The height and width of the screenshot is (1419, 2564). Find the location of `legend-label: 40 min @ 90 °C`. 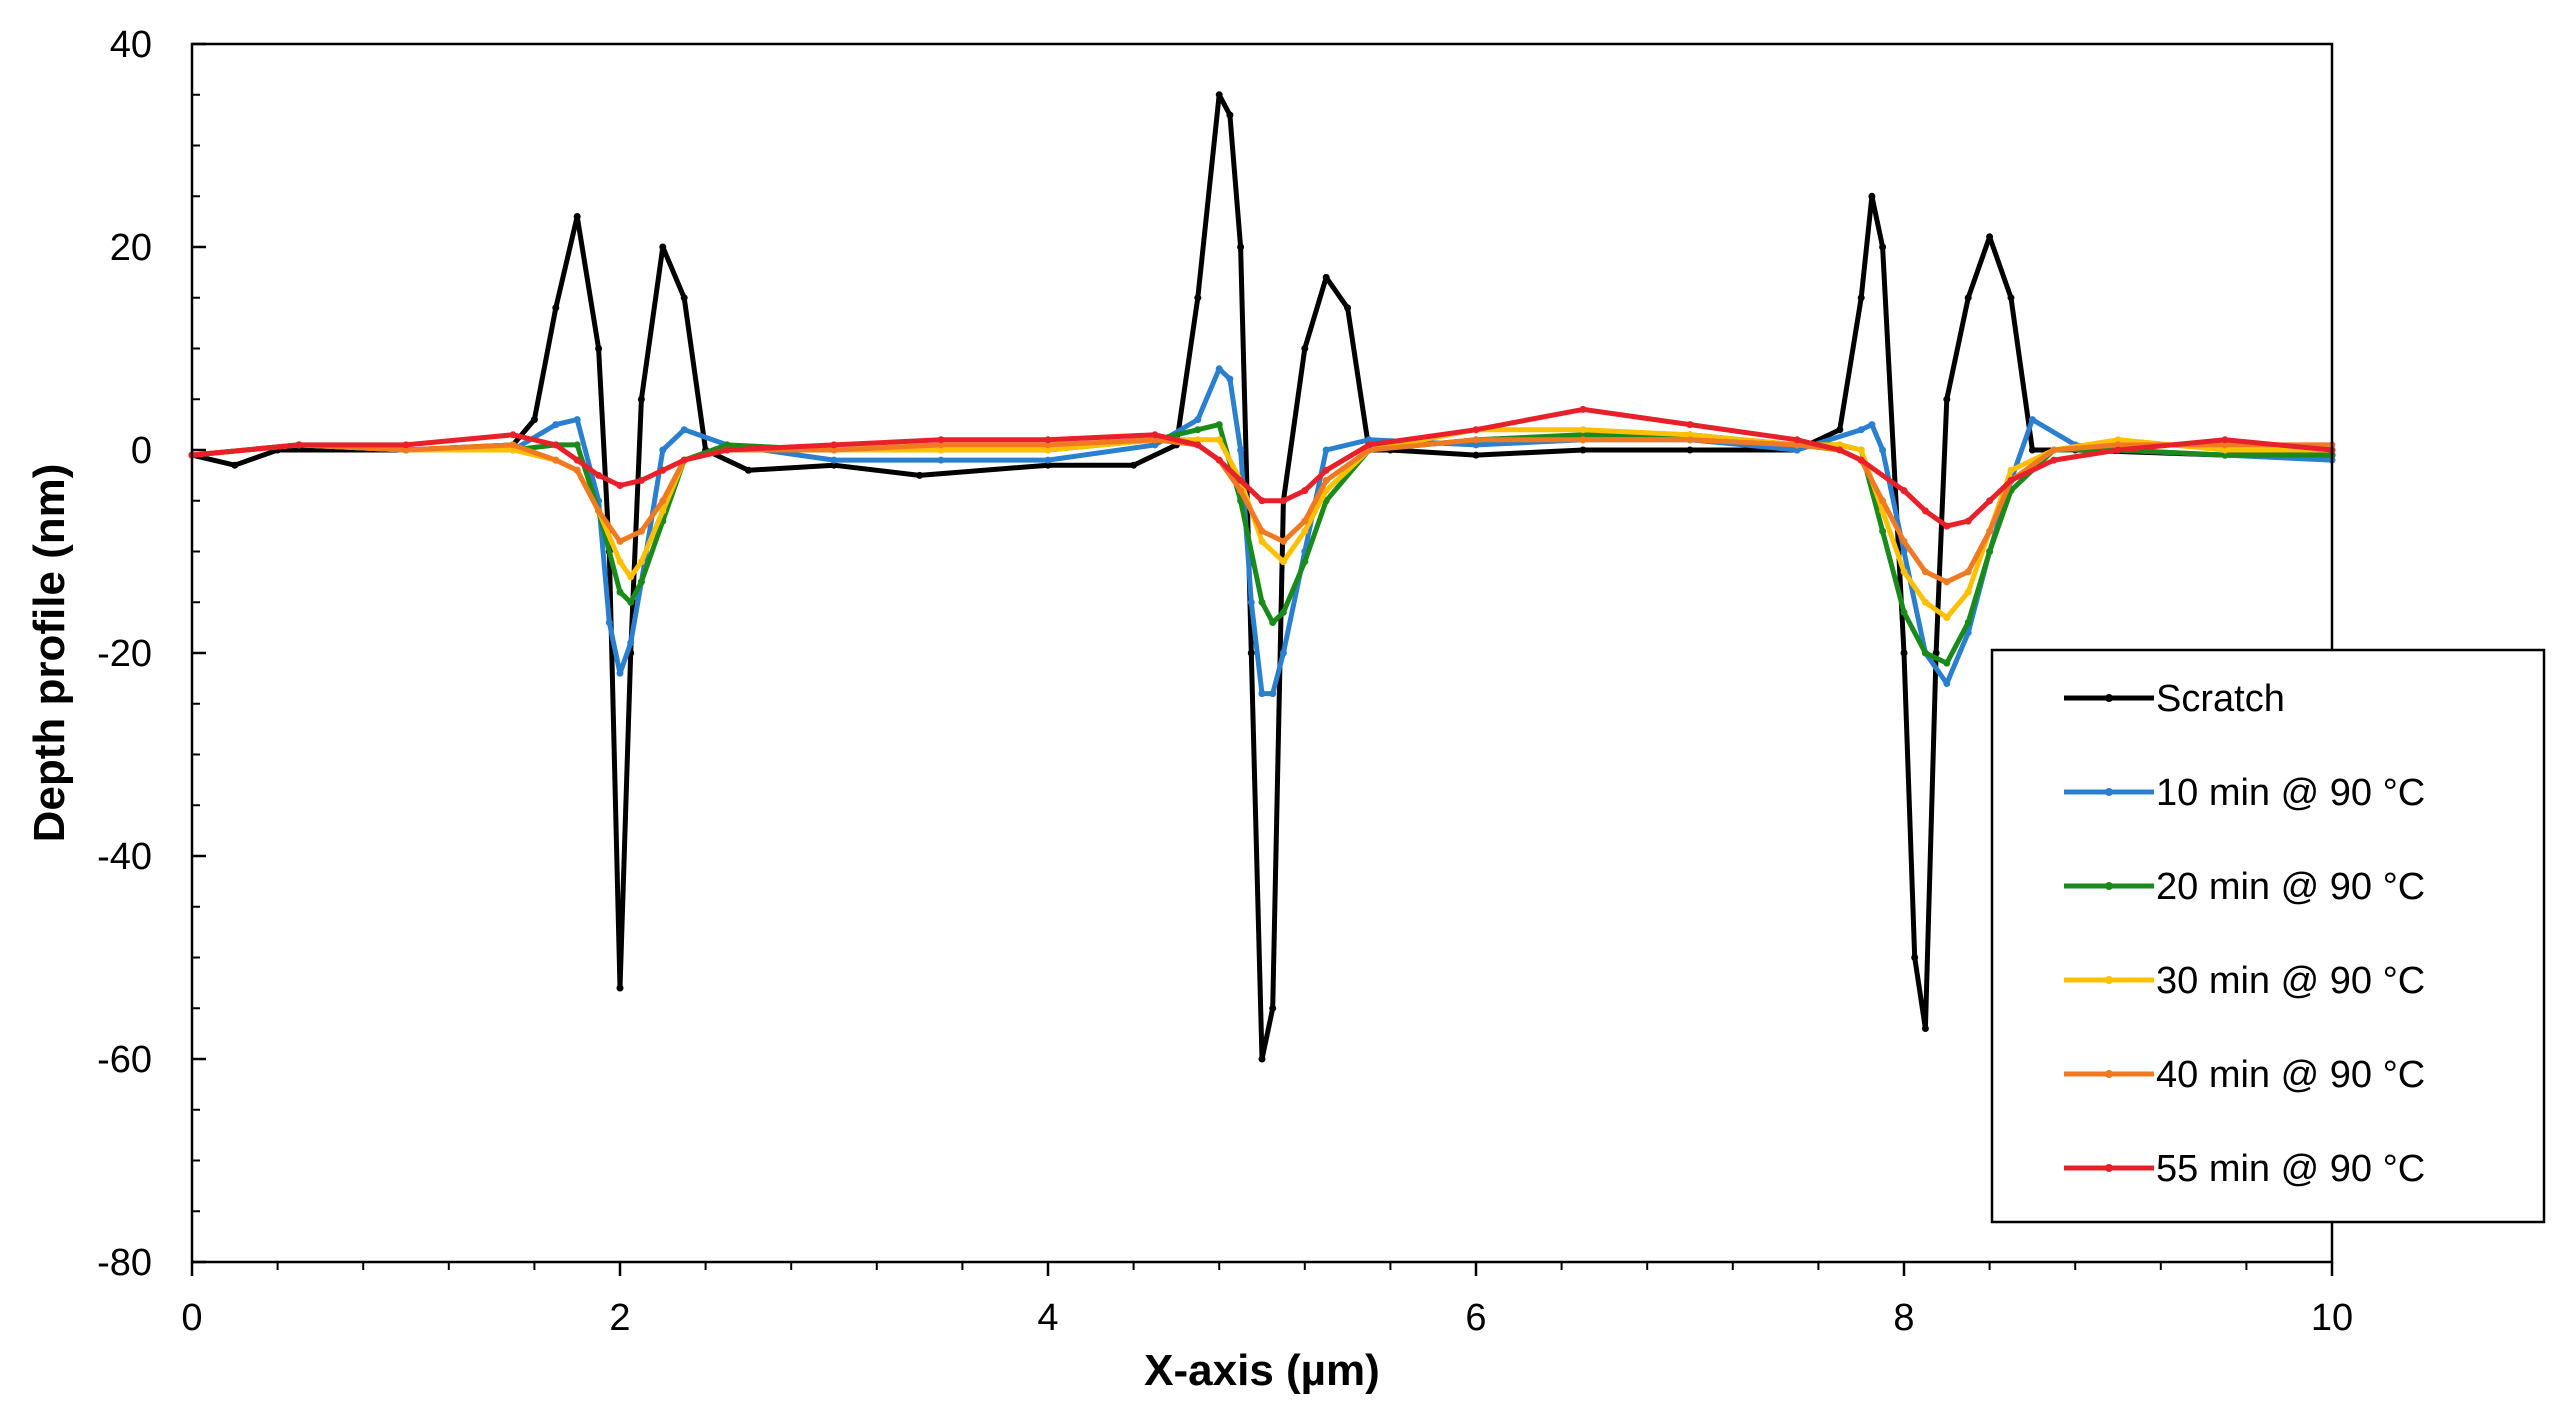

legend-label: 40 min @ 90 °C is located at coordinates (2290, 1075).